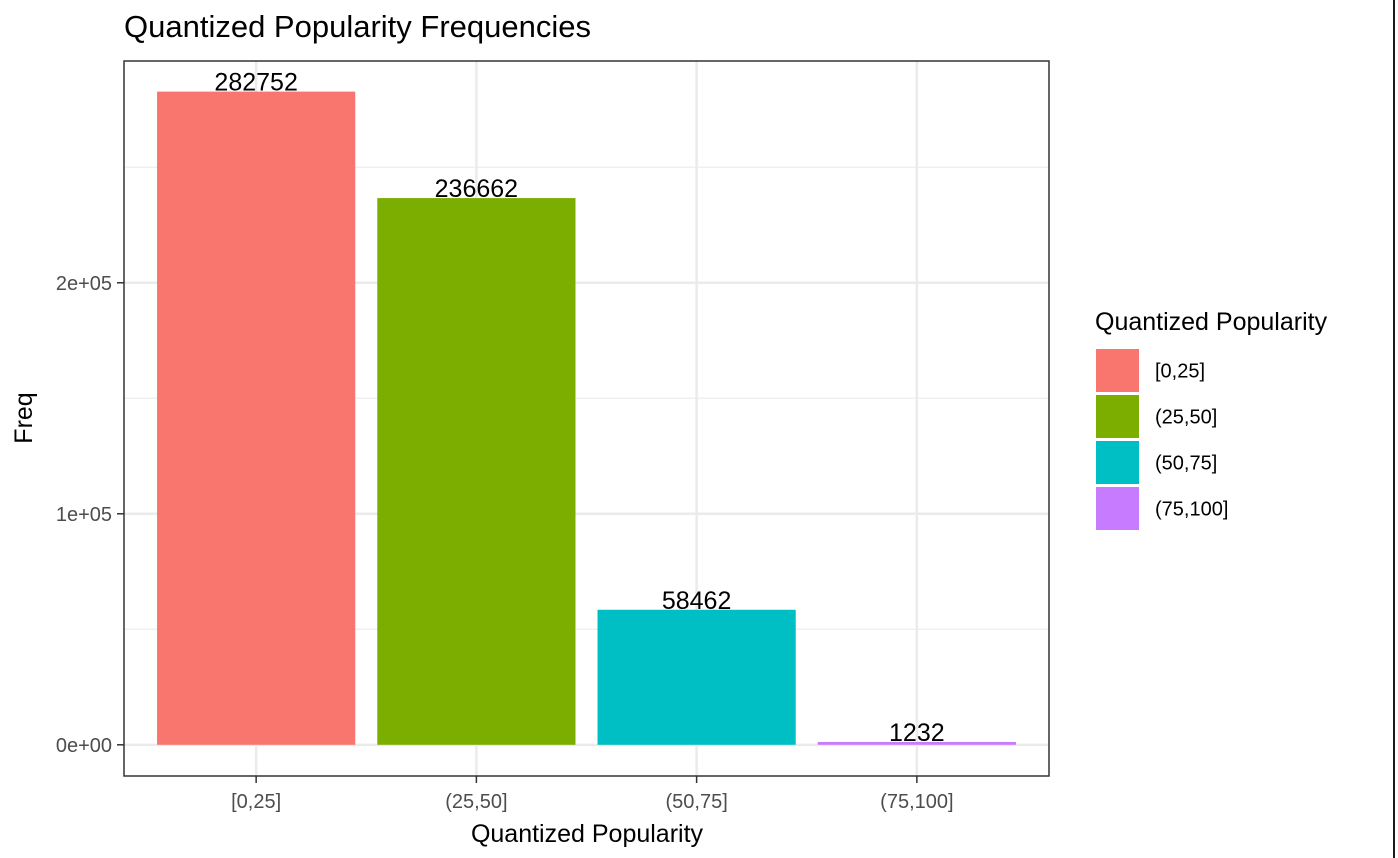 The height and width of the screenshot is (858, 1398). I want to click on data-label: 58462, so click(697, 601).